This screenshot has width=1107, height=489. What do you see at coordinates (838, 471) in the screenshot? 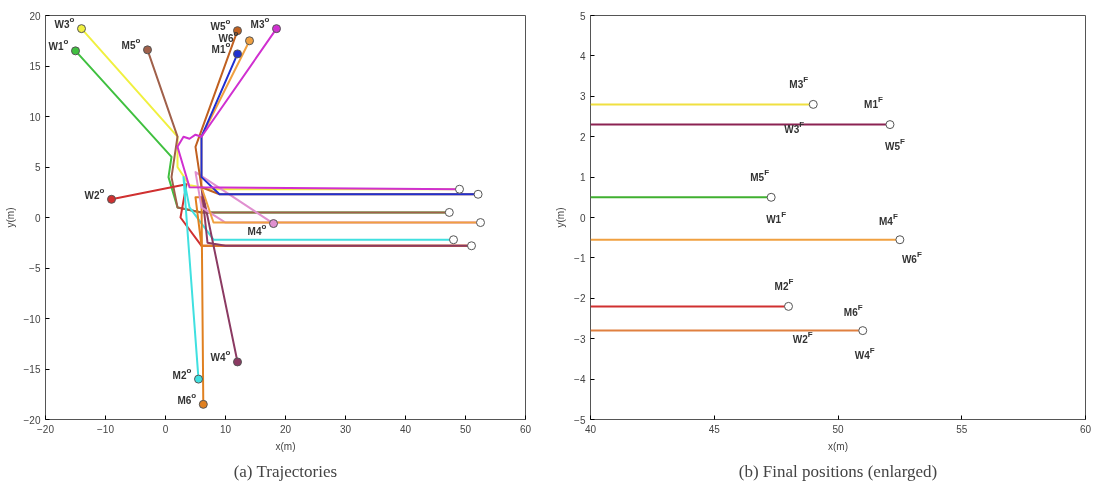
I see `text: (b) Final positions (enlarged)` at bounding box center [838, 471].